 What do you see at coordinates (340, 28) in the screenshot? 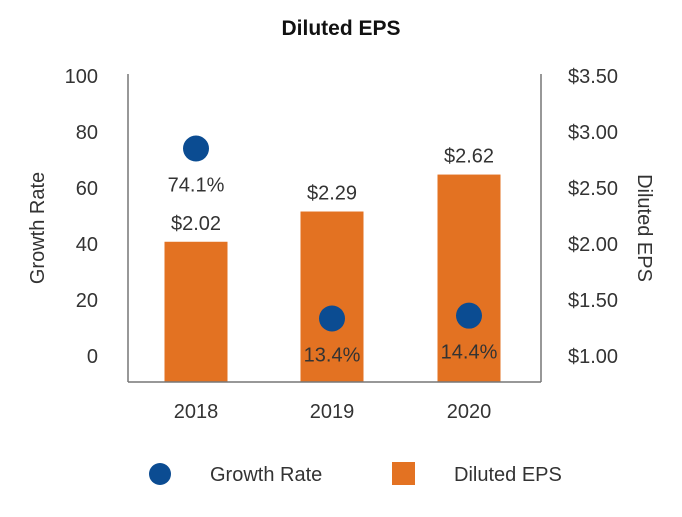
I see `chart-title: Diluted EPS` at bounding box center [340, 28].